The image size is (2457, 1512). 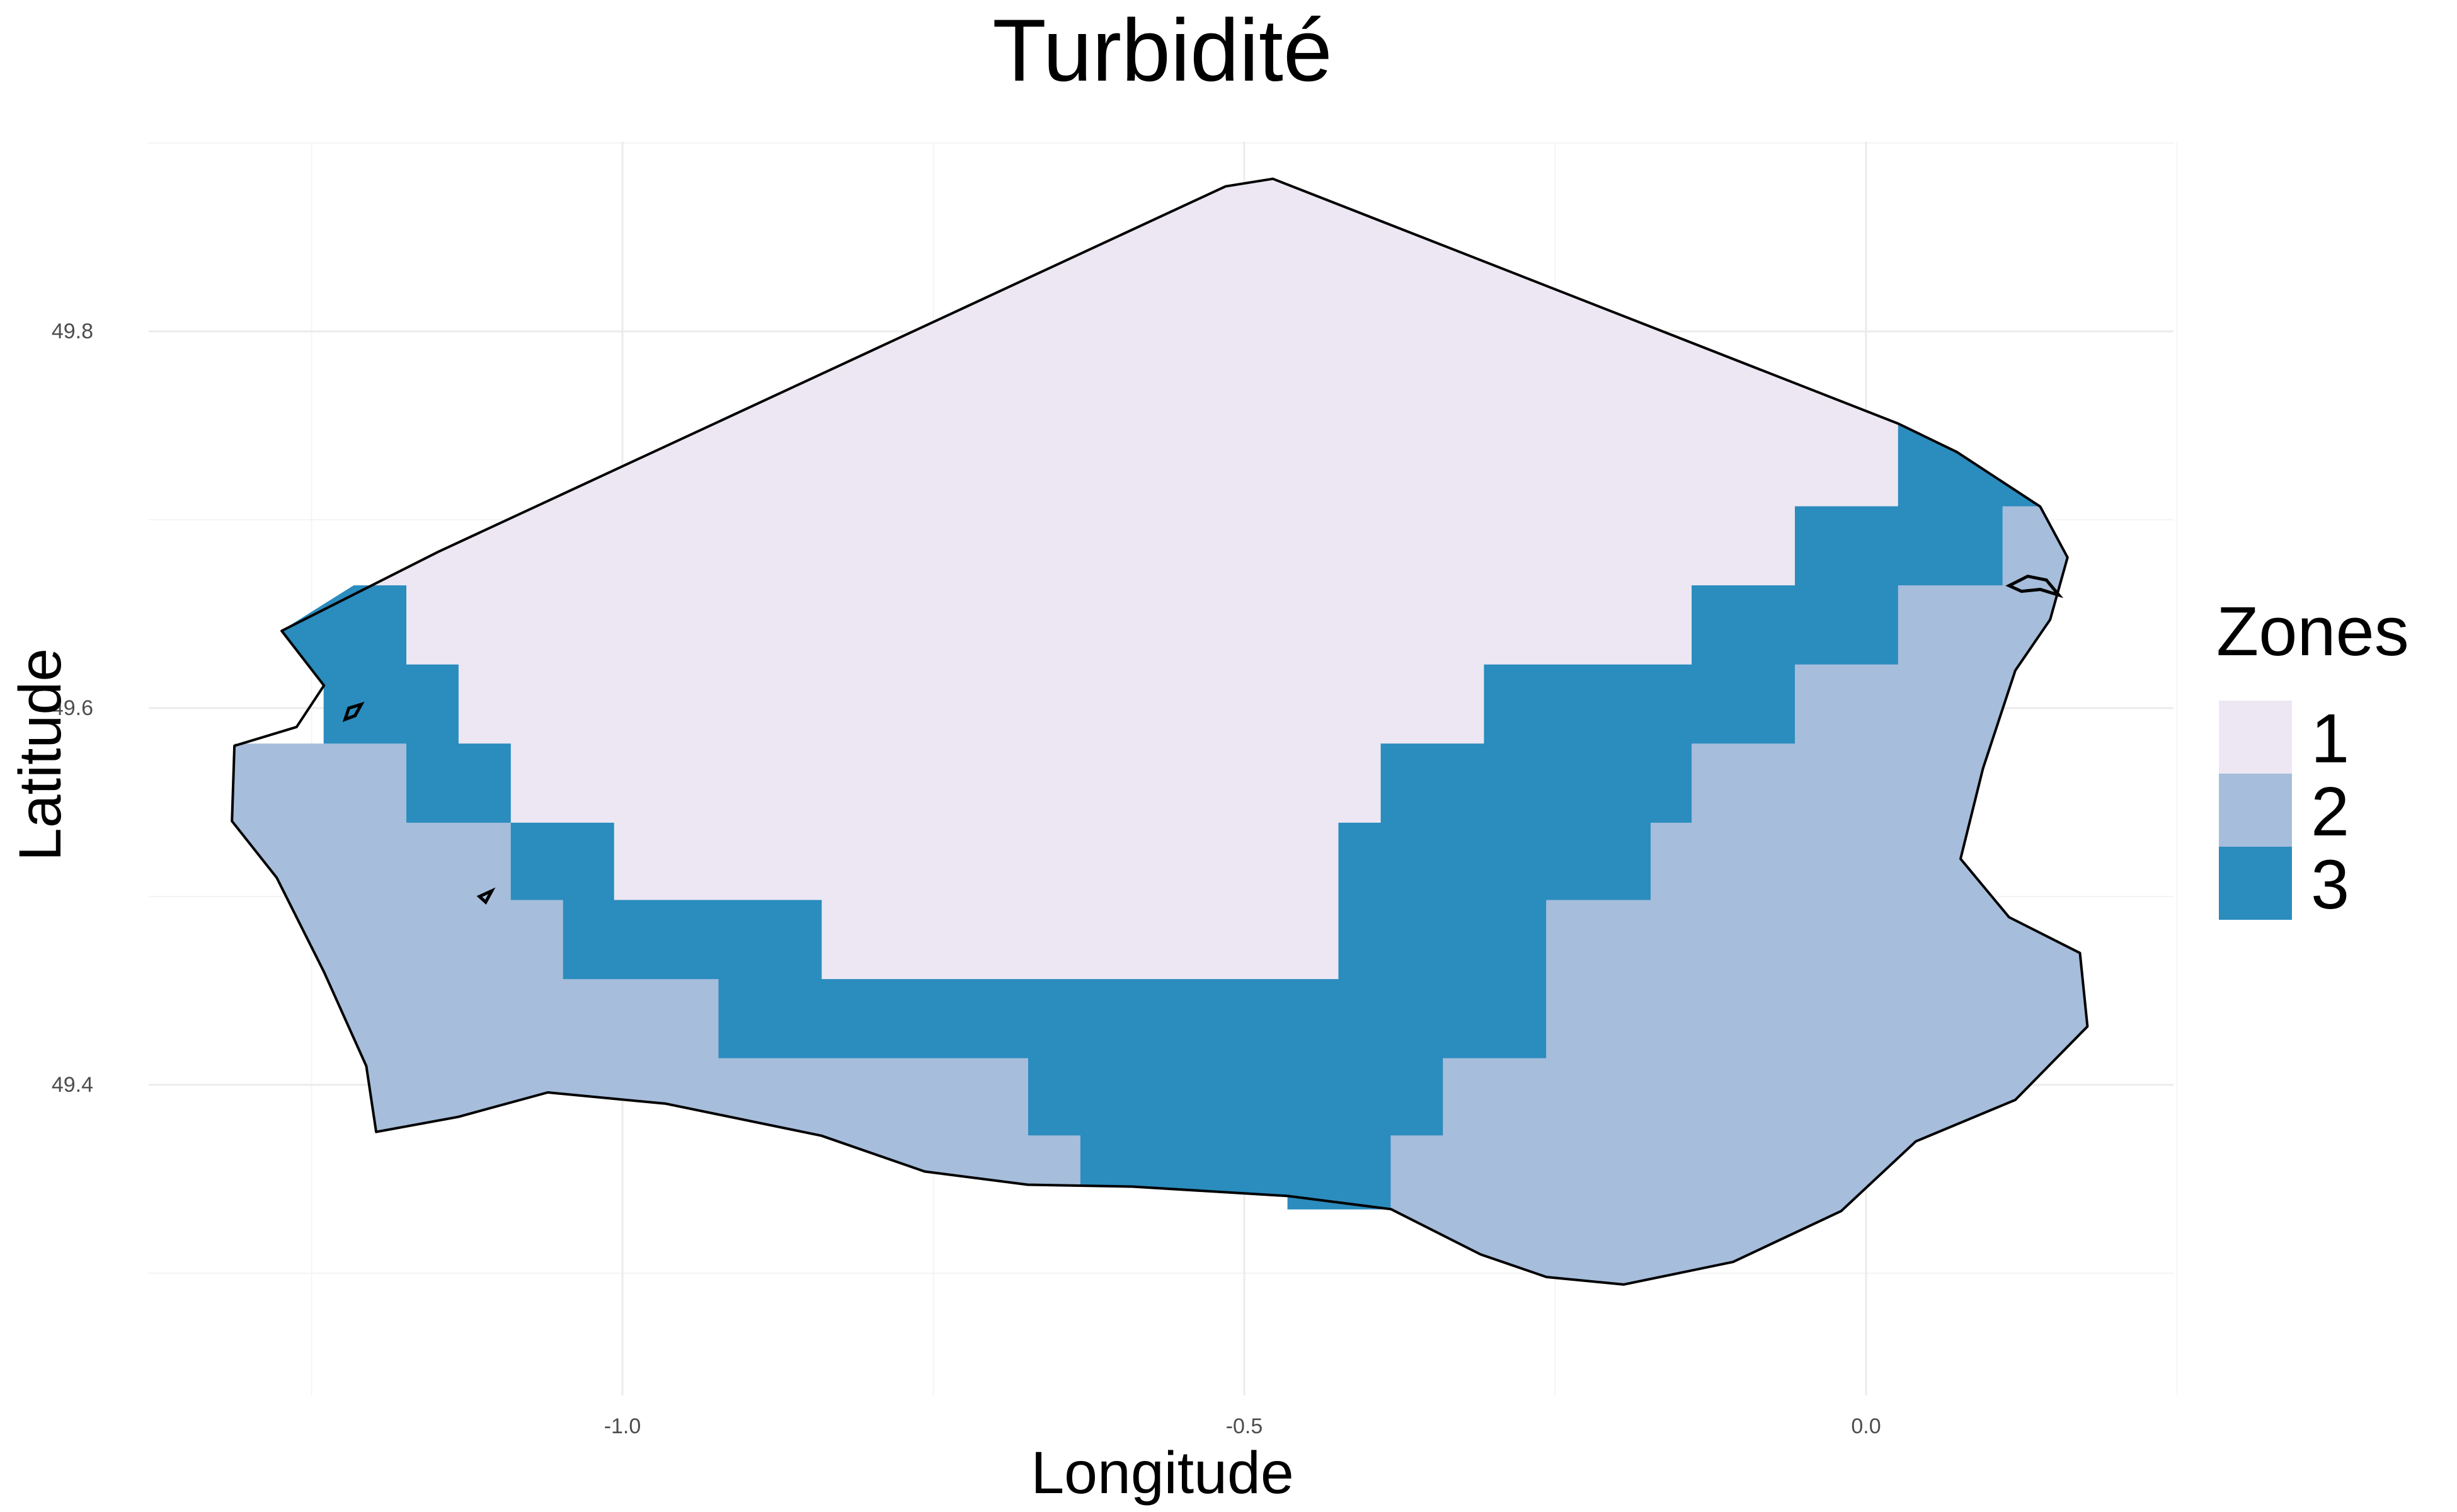 I want to click on y-axis-title: Latitude, so click(x=40, y=754).